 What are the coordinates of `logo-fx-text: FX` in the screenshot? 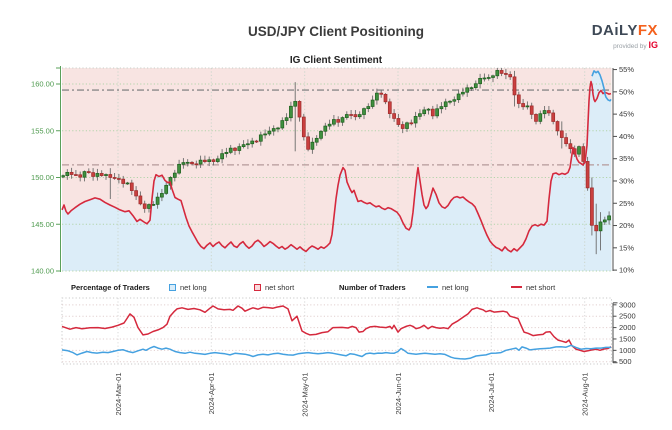 It's located at (647, 30).